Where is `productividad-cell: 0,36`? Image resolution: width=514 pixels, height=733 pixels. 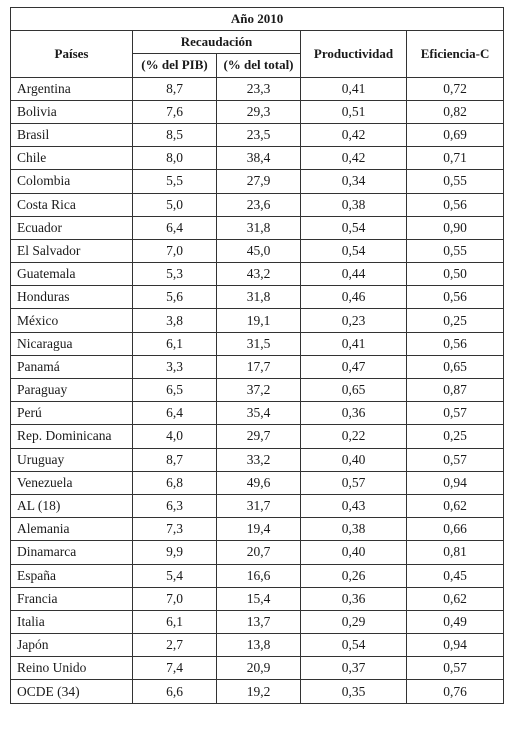
productividad-cell: 0,36 is located at coordinates (353, 598).